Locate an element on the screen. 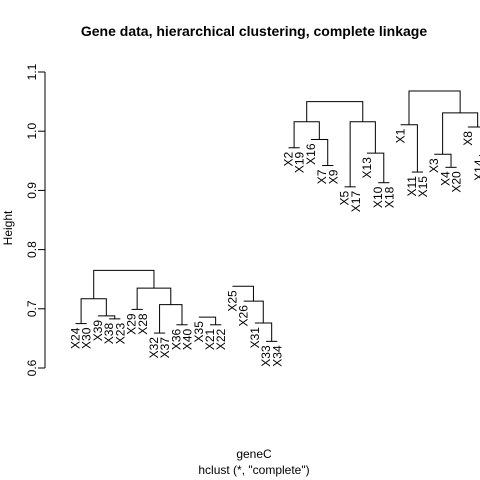 This screenshot has width=480, height=480. leaf-label: X20 is located at coordinates (457, 182).